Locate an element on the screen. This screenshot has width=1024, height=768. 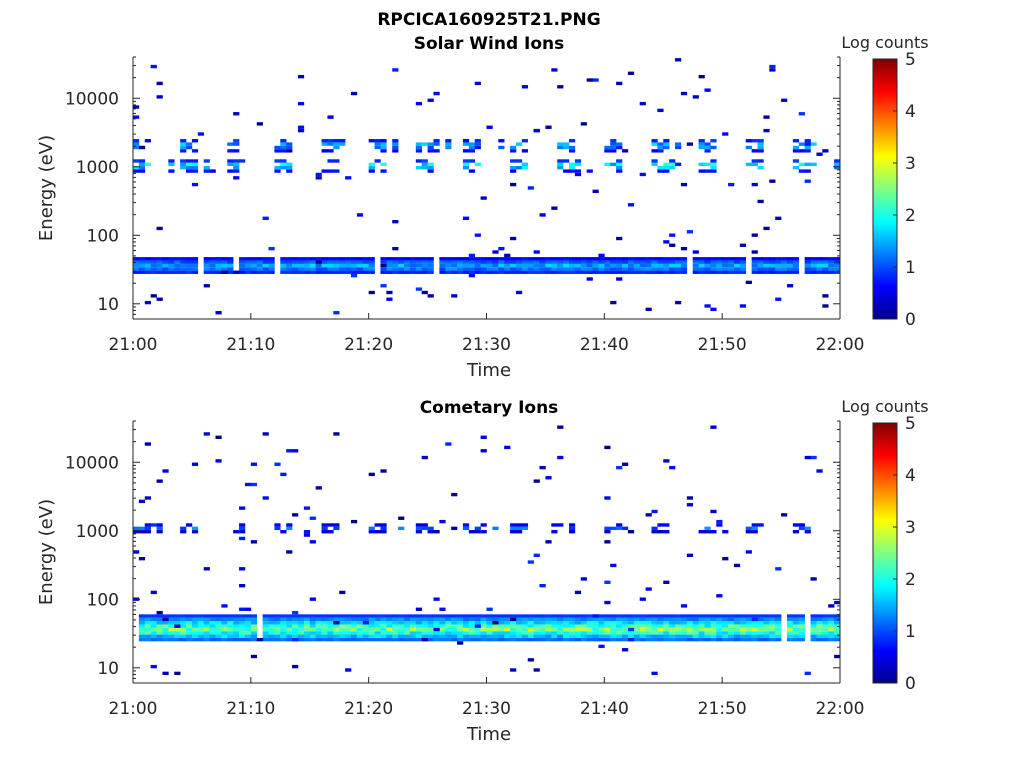
colorbar-tick-label: 3 is located at coordinates (910, 528).